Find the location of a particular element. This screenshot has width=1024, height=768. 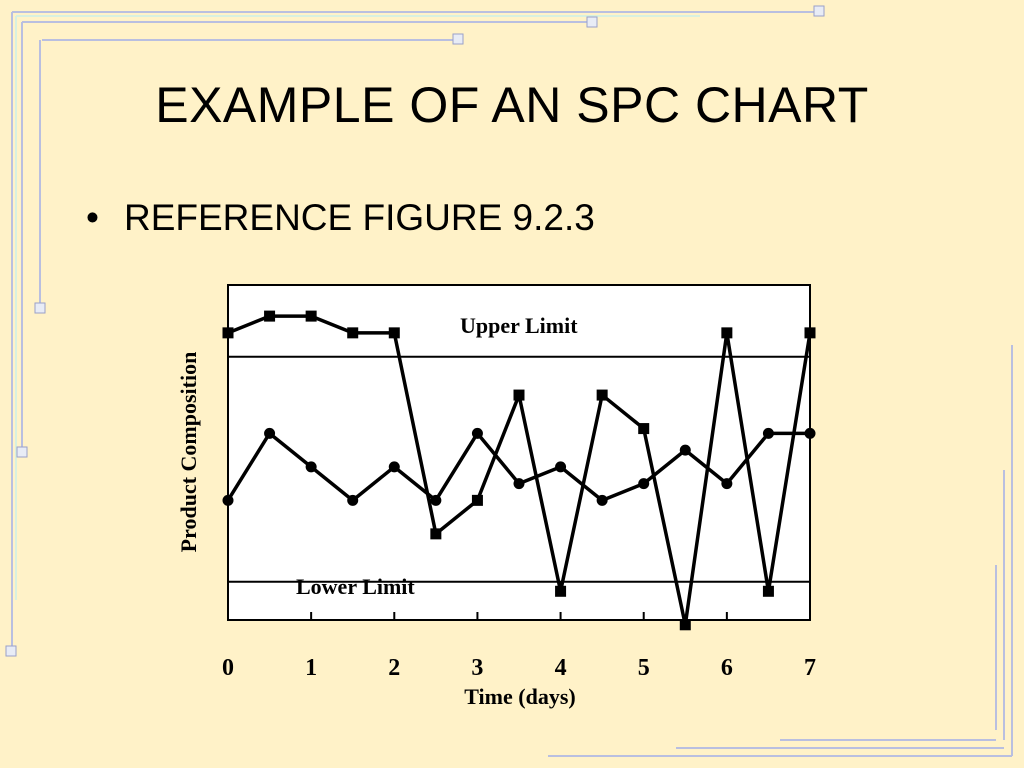

x-tick-label: 4 is located at coordinates (561, 668).